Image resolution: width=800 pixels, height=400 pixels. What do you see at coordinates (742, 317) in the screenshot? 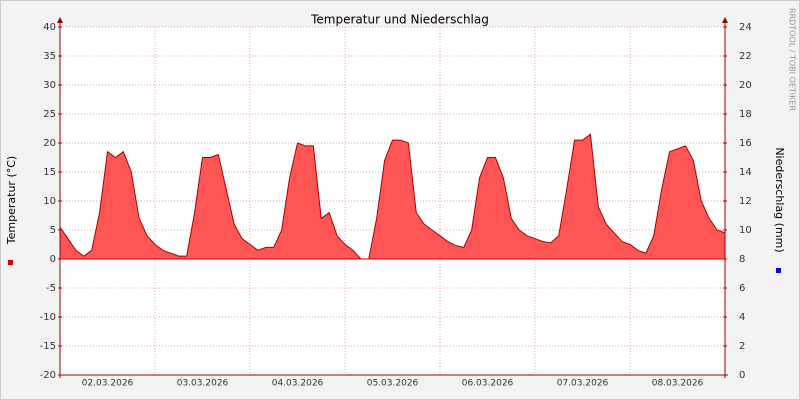
I see `y2-tick-label: 4` at bounding box center [742, 317].